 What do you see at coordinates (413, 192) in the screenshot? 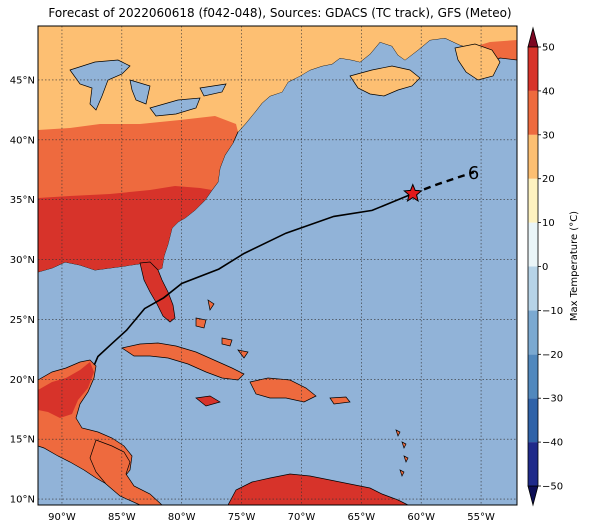
I see `storm-position-star` at bounding box center [413, 192].